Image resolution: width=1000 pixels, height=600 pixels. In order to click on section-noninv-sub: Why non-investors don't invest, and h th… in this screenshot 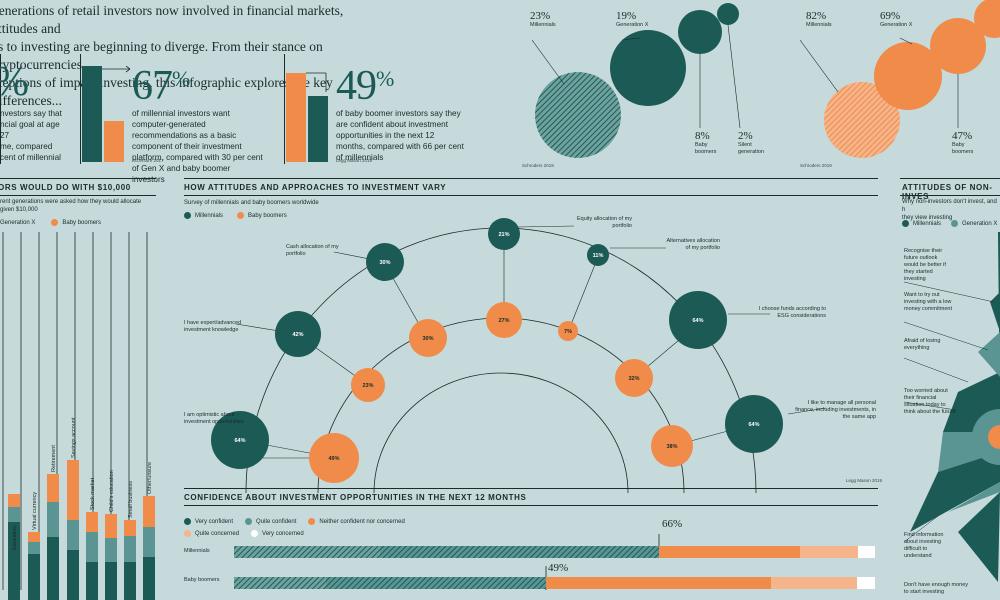, I will do `click(949, 210)`.